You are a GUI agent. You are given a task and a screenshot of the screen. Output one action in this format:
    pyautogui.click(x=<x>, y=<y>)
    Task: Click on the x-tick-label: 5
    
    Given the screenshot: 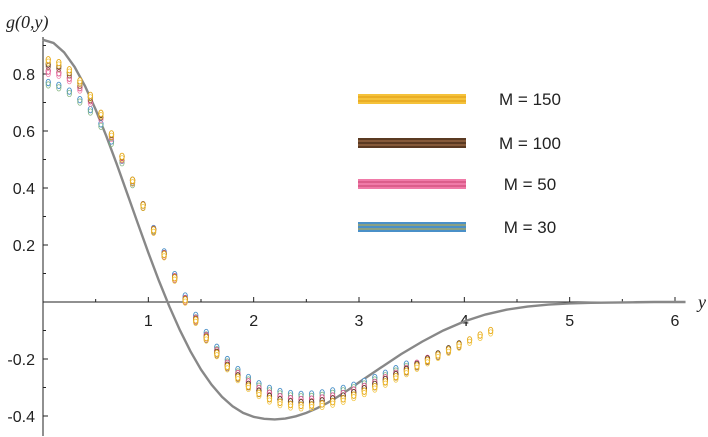 What is the action you would take?
    pyautogui.click(x=569, y=321)
    